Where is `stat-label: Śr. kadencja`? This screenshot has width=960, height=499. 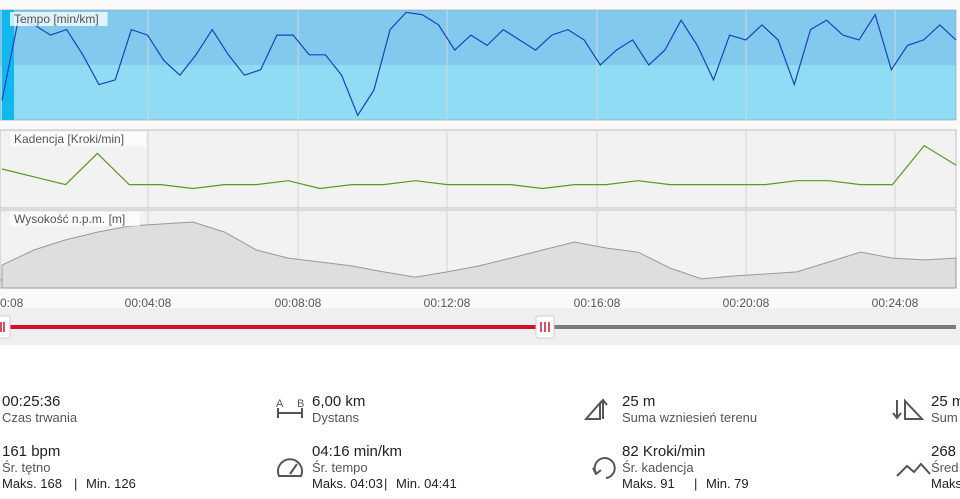
stat-label: Śr. kadencja is located at coordinates (658, 467).